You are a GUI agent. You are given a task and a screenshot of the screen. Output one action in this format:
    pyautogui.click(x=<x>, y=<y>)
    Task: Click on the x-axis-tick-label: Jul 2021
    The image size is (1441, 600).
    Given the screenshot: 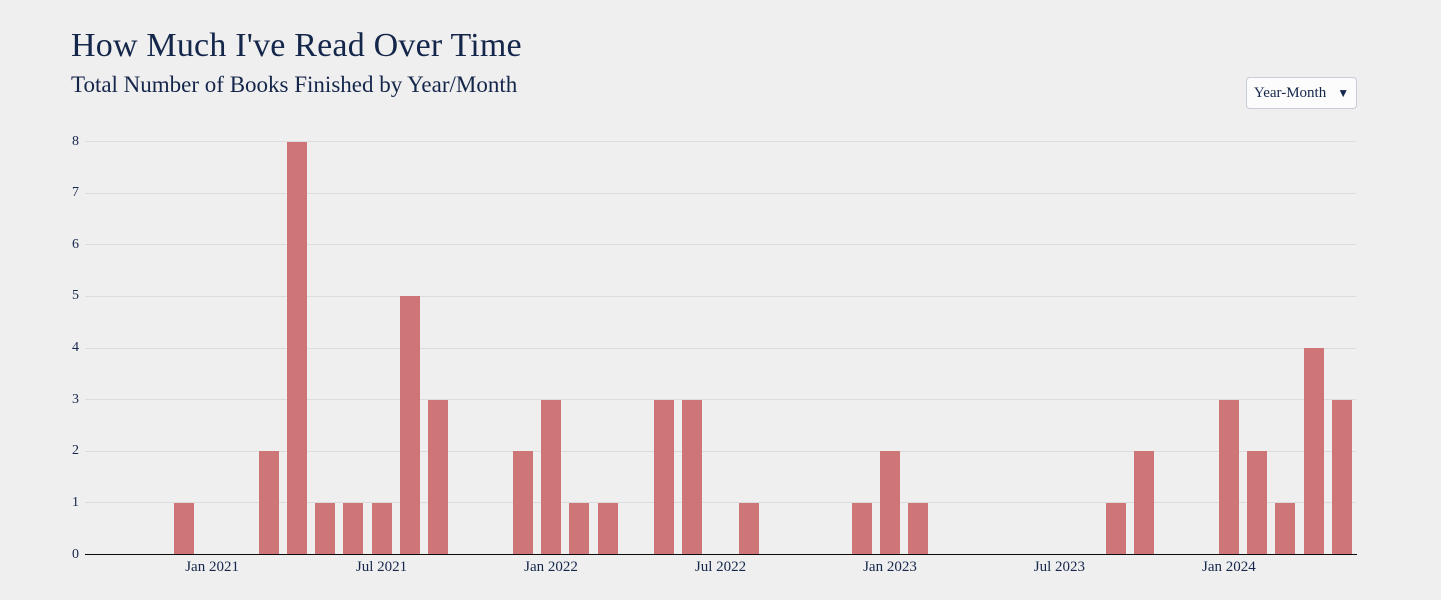 What is the action you would take?
    pyautogui.click(x=381, y=567)
    